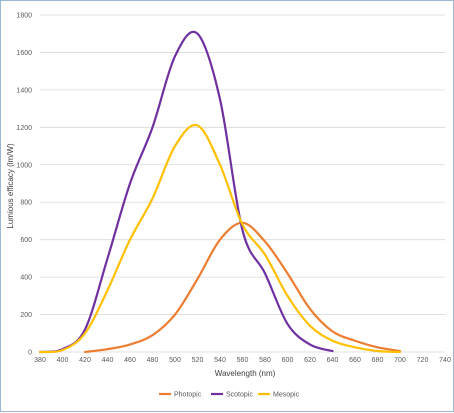 Image resolution: width=454 pixels, height=413 pixels. What do you see at coordinates (286, 395) in the screenshot?
I see `legend-label-mesopic: Mesopic` at bounding box center [286, 395].